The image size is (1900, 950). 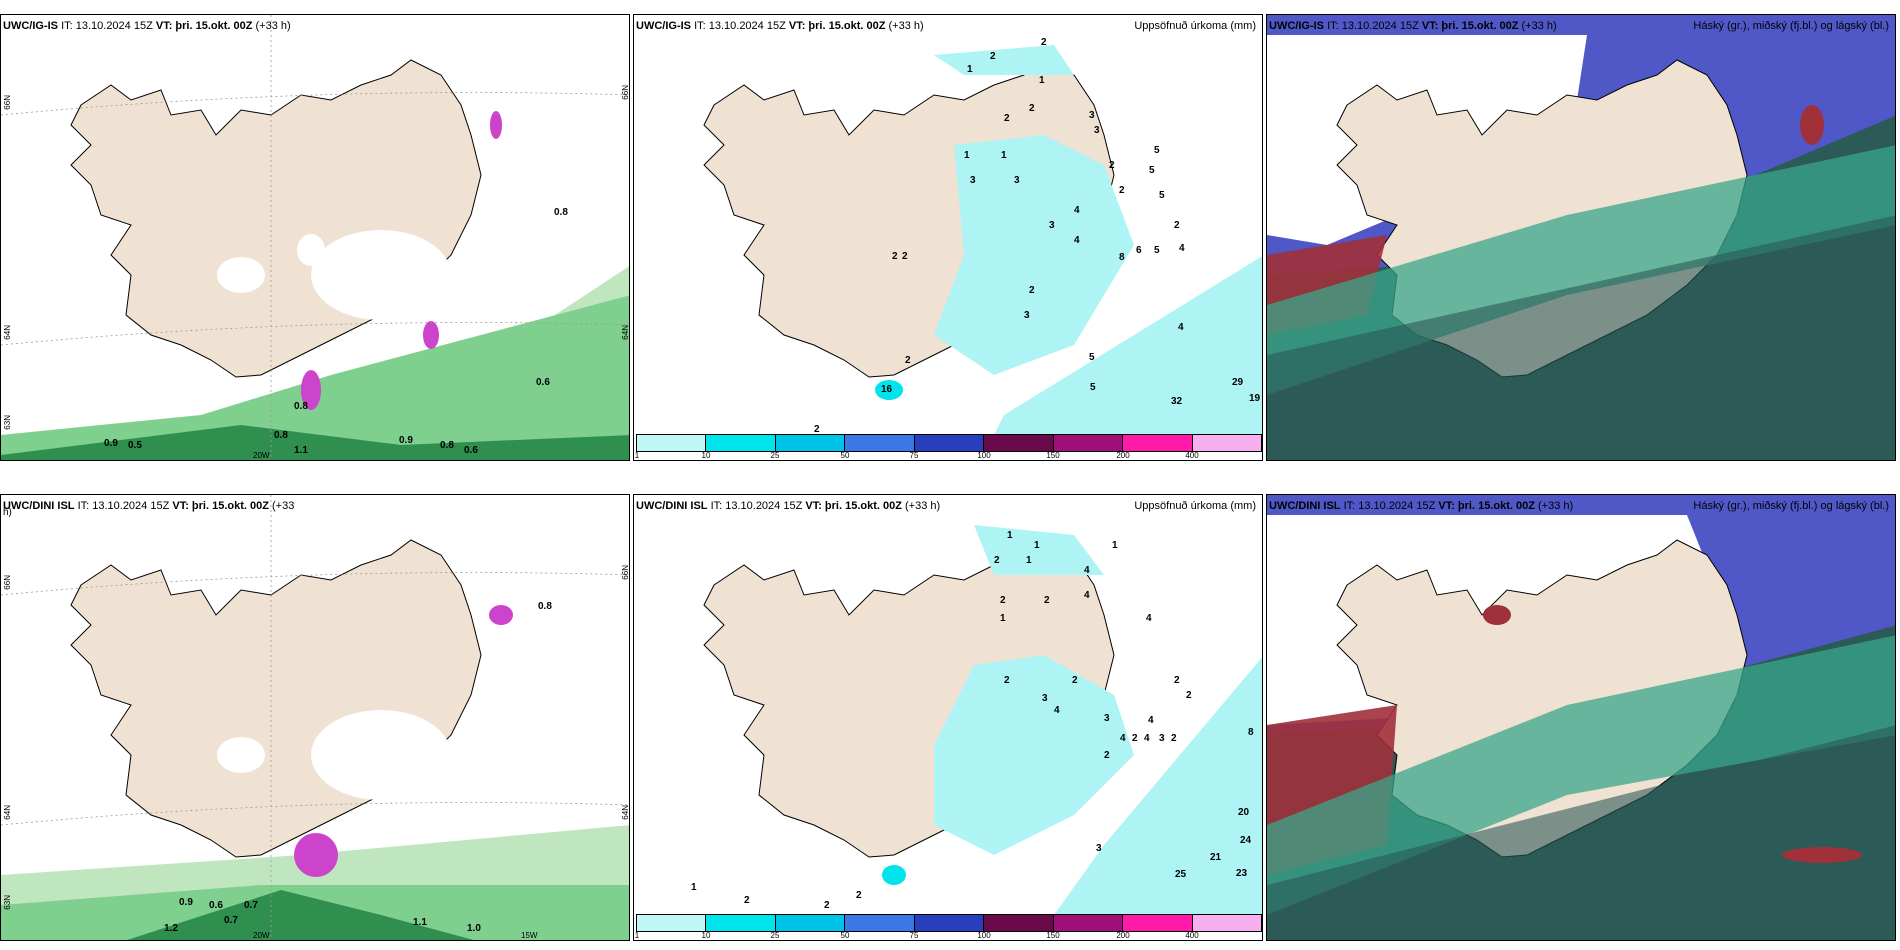 I want to click on colorbar-tick: 150, so click(x=1053, y=455).